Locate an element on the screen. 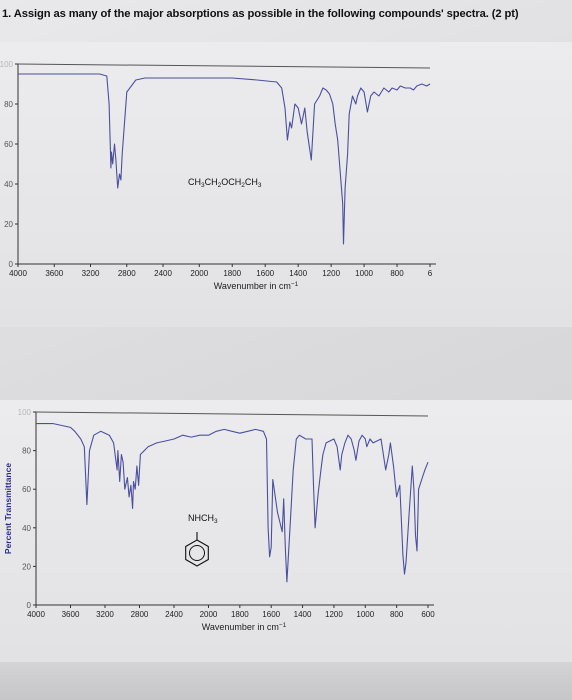 This screenshot has height=700, width=572. x-tick-label: 6 is located at coordinates (430, 273).